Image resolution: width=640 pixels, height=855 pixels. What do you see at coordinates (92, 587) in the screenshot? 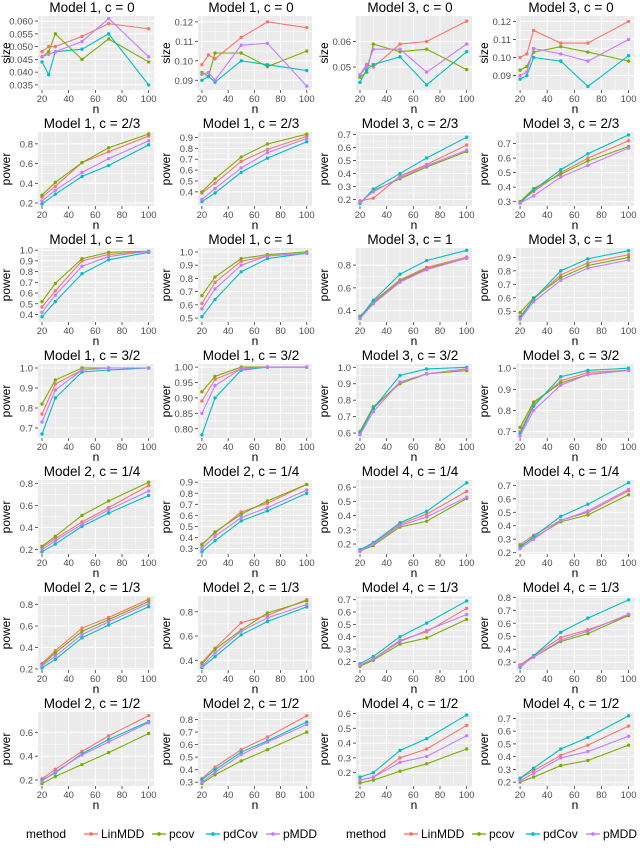
I see `chart-title: Model 2, c = 1/3` at bounding box center [92, 587].